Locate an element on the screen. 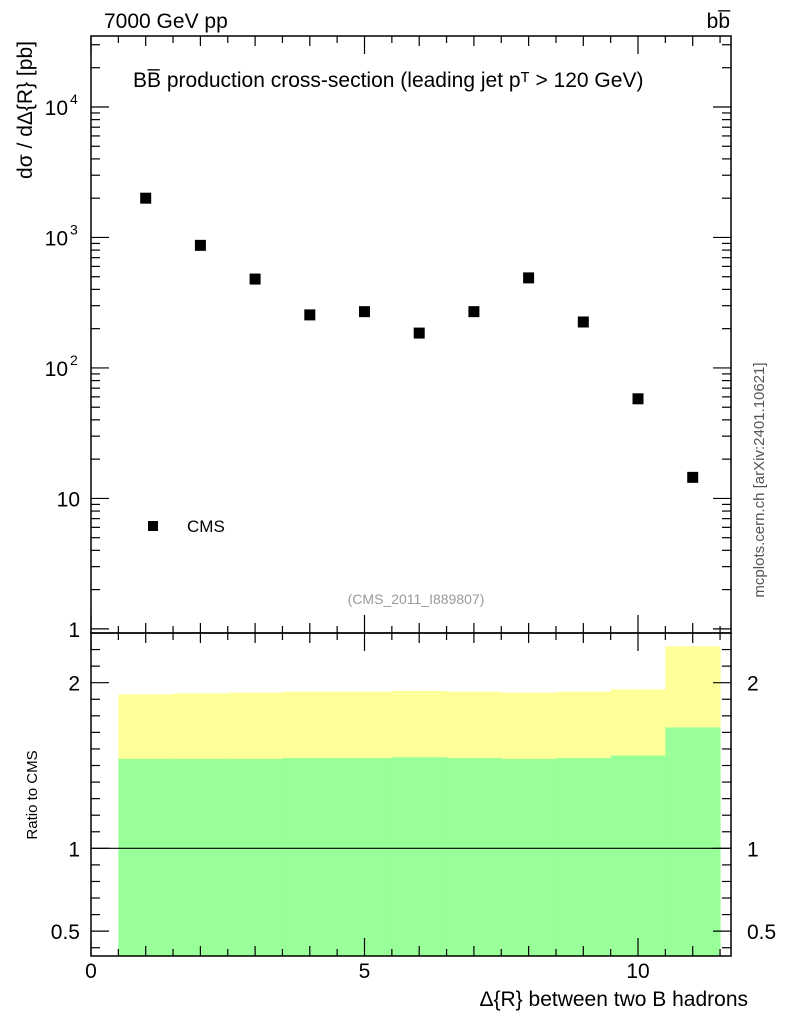 This screenshot has width=786, height=1024. ratio-y-tick-label-left: 0.5 is located at coordinates (65, 932).